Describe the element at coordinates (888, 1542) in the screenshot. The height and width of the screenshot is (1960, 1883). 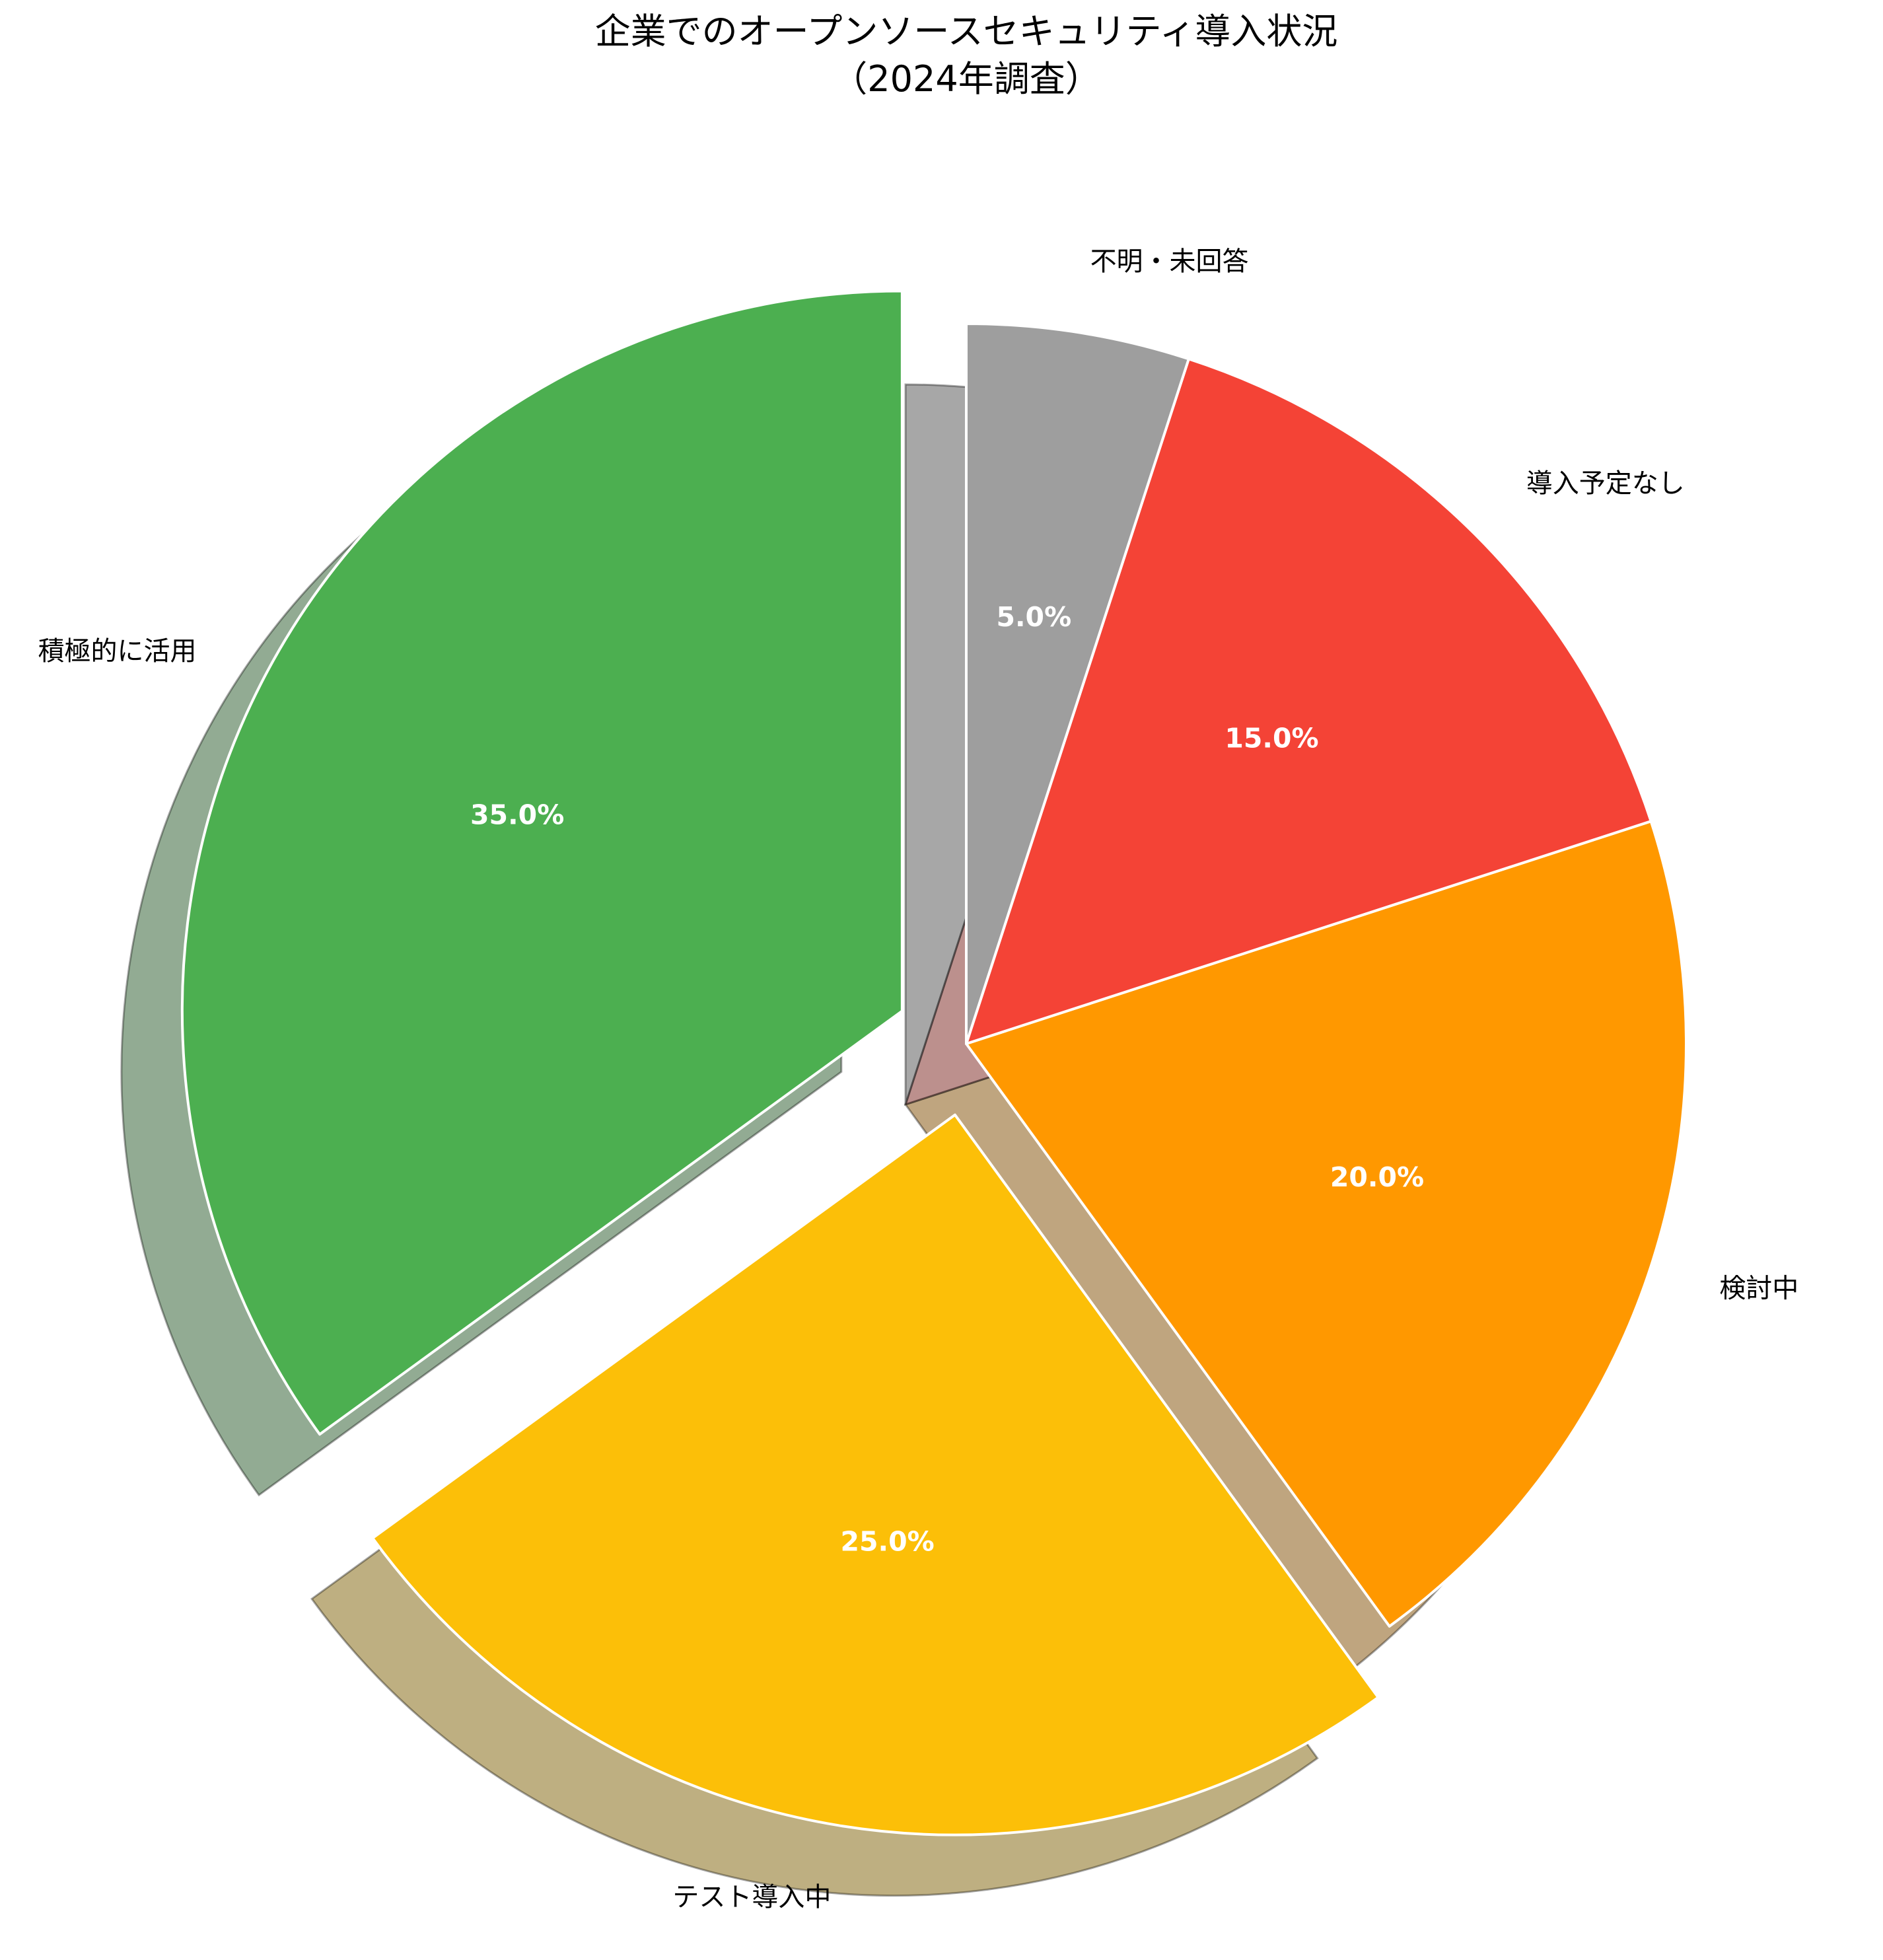
I see `slice-percent-label-2: 25.0%` at that location.